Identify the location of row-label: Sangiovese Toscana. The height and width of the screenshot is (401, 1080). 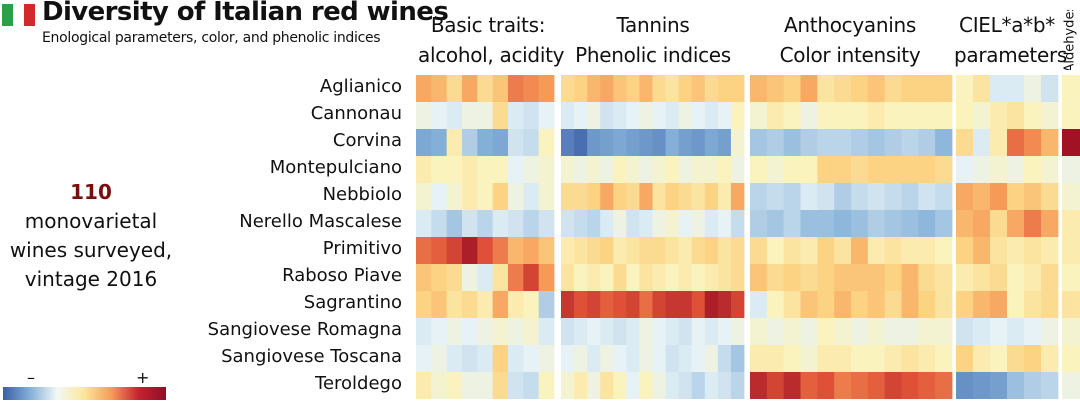
(311, 356).